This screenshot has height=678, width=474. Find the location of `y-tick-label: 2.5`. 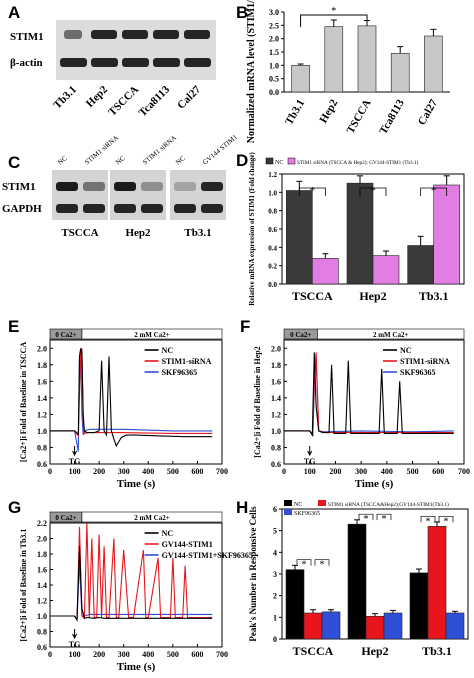

y-tick-label: 2.5 is located at coordinates (274, 25).